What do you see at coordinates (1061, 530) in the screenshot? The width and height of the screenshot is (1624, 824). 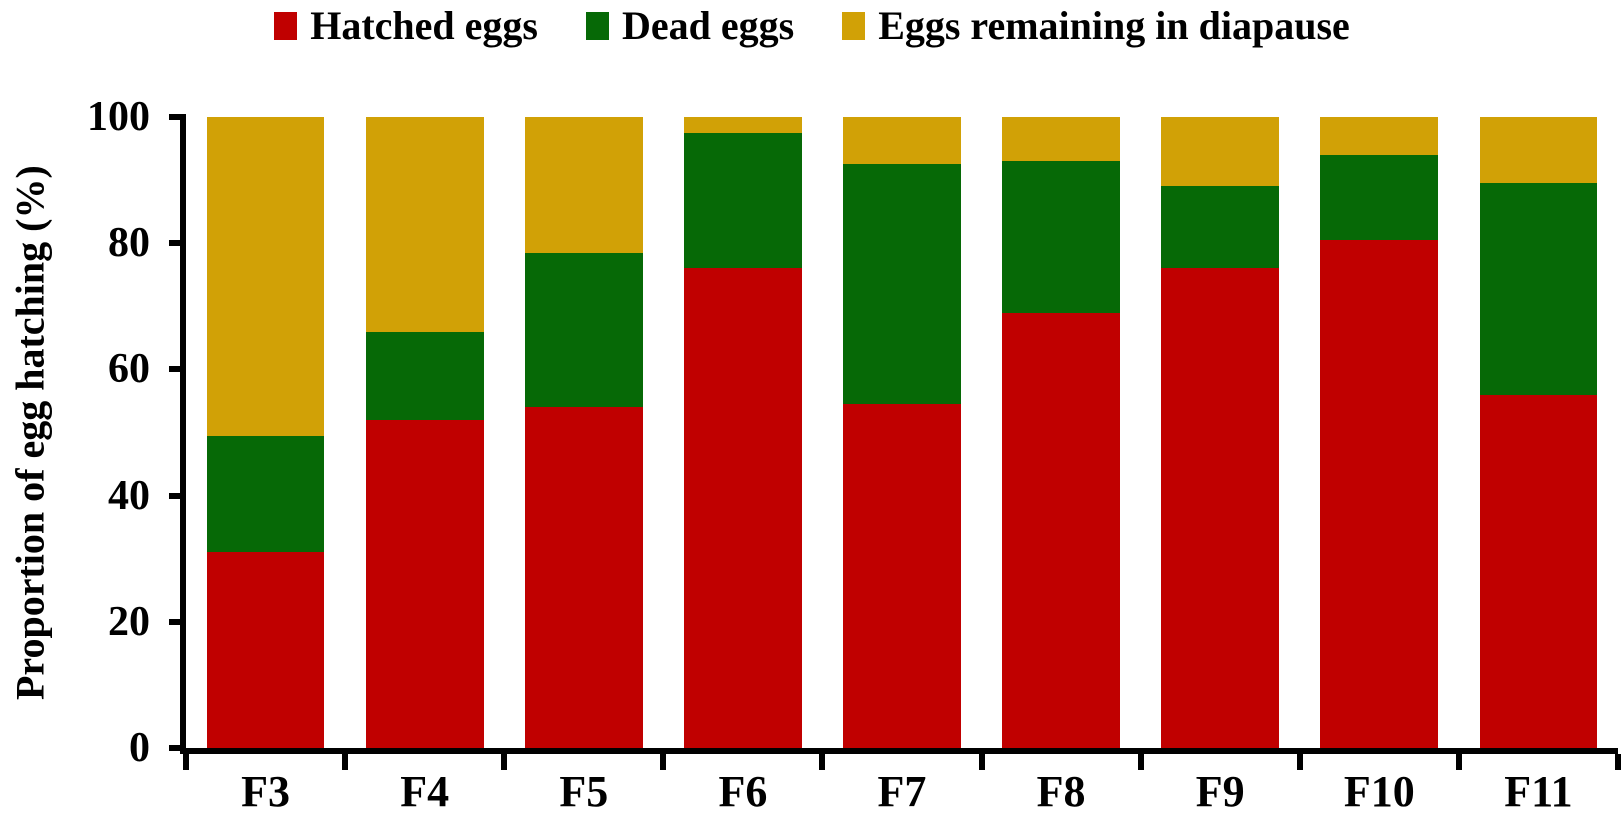 I see `bar-f8-segment-hatched-eggs` at bounding box center [1061, 530].